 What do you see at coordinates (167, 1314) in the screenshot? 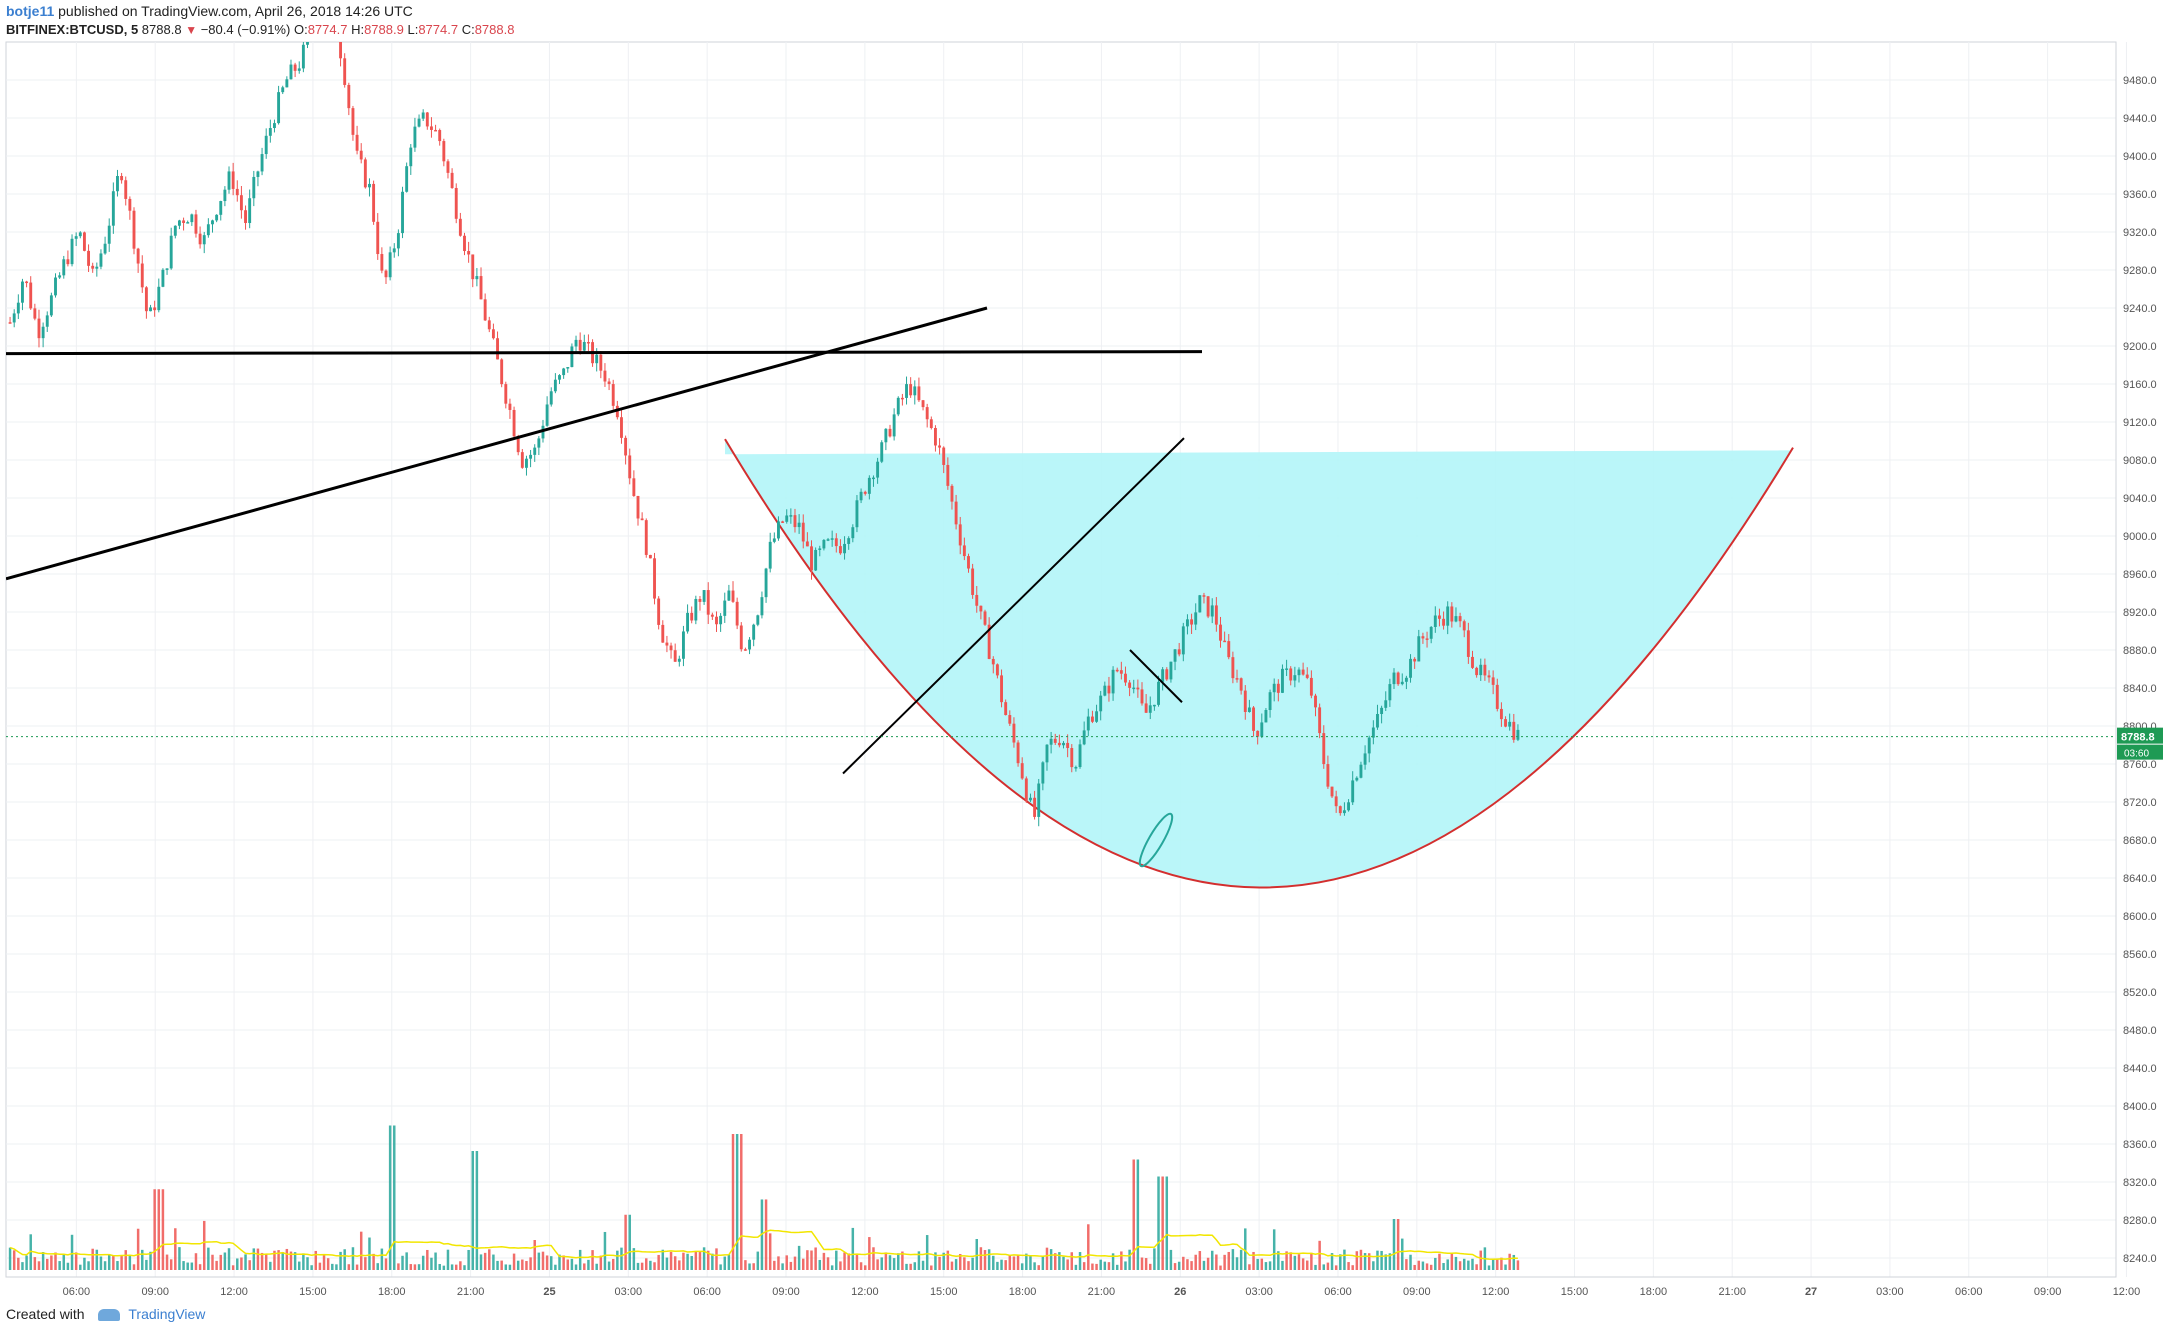
I see `tradingview-link: TradingView` at bounding box center [167, 1314].